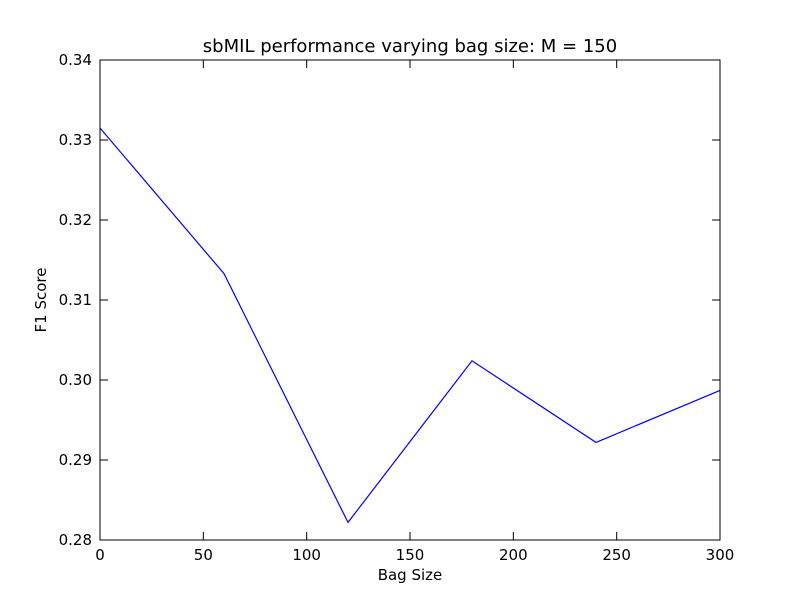 Image resolution: width=800 pixels, height=600 pixels. What do you see at coordinates (203, 555) in the screenshot?
I see `x-tick-label: 50` at bounding box center [203, 555].